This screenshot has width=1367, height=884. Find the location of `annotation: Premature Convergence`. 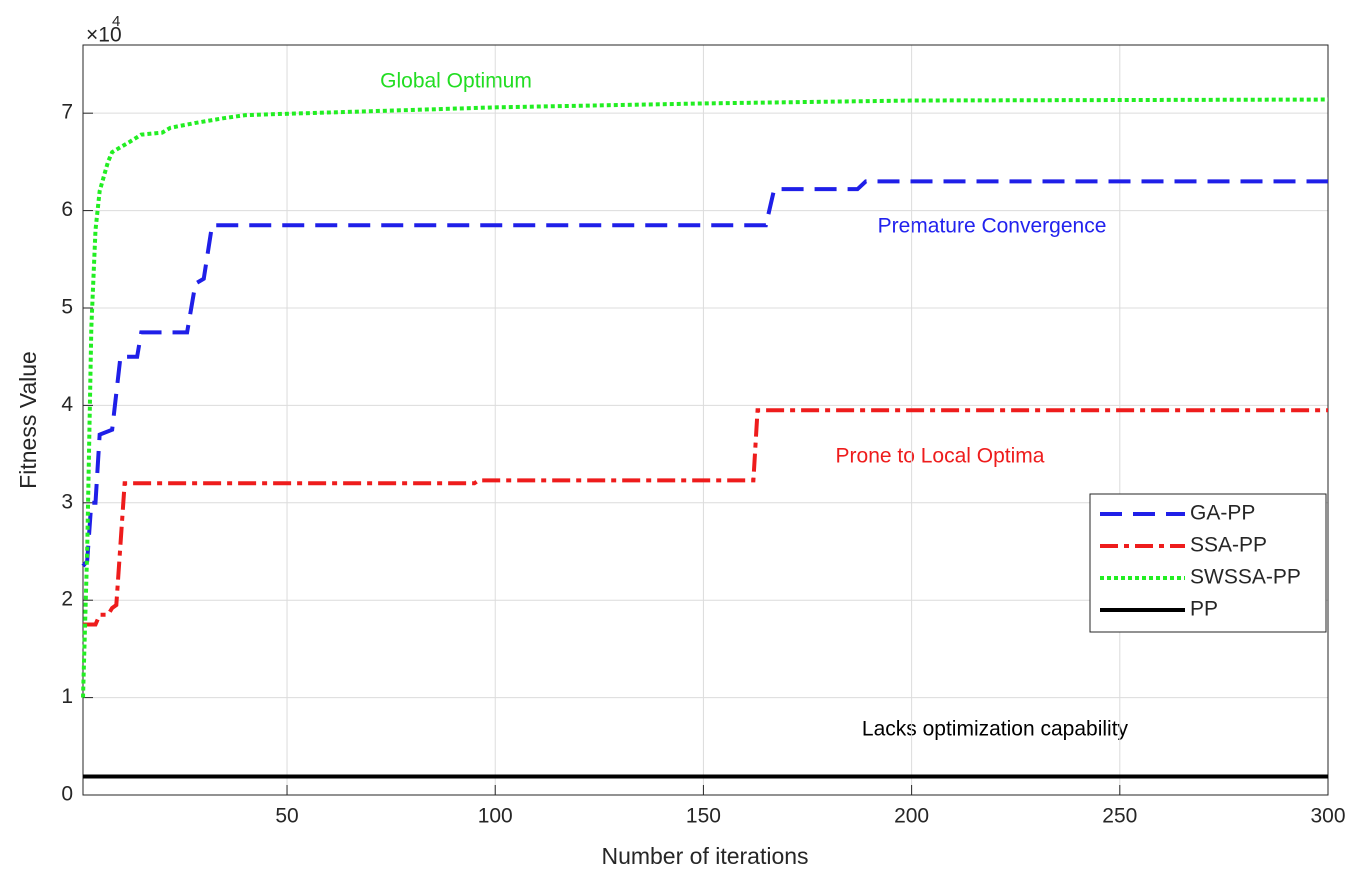

annotation: Premature Convergence is located at coordinates (992, 226).